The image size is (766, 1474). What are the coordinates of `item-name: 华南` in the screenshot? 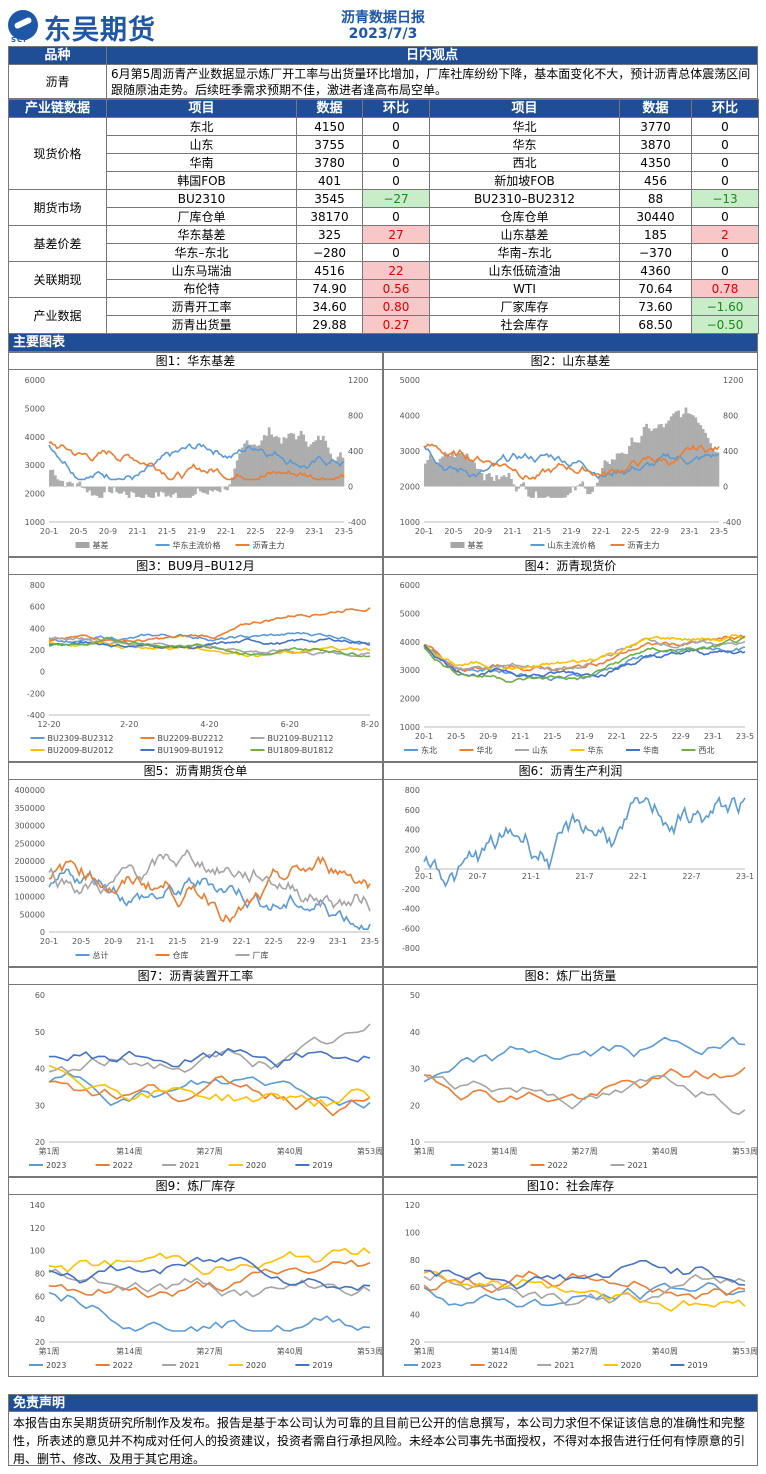 It's located at (201, 162).